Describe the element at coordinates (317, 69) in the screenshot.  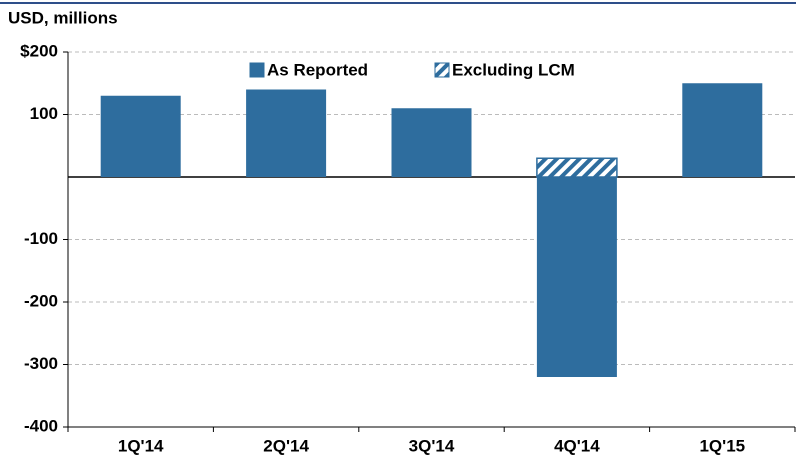
I see `legend-label: As Reported` at that location.